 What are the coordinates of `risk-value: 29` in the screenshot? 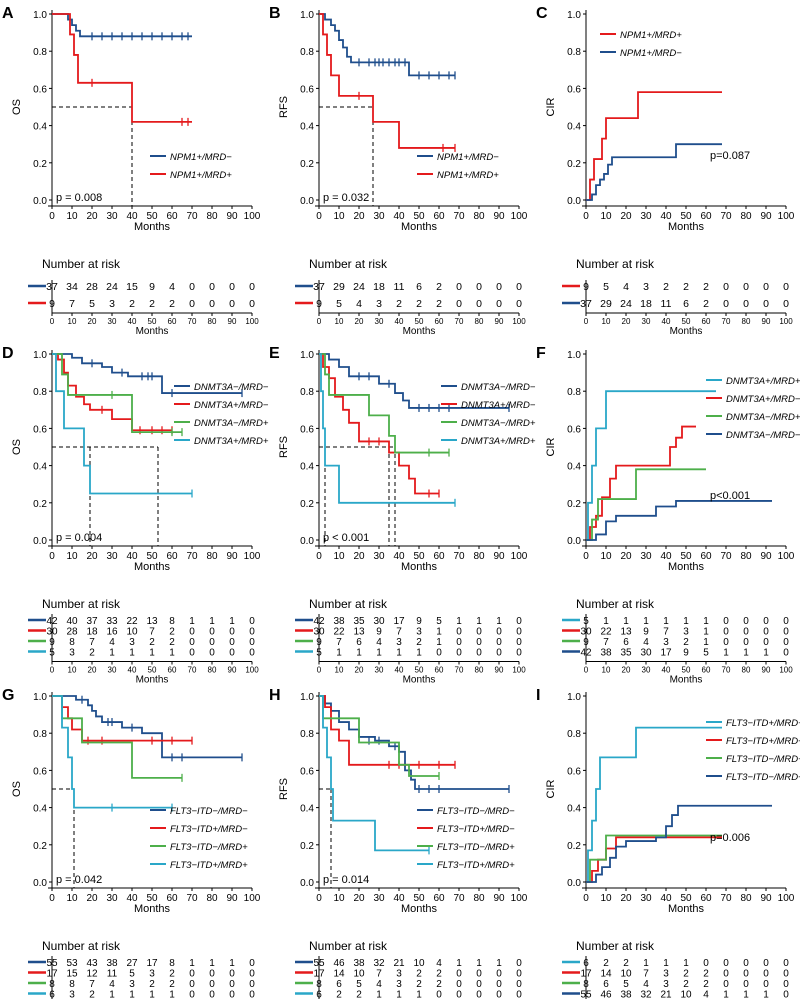 It's located at (606, 304).